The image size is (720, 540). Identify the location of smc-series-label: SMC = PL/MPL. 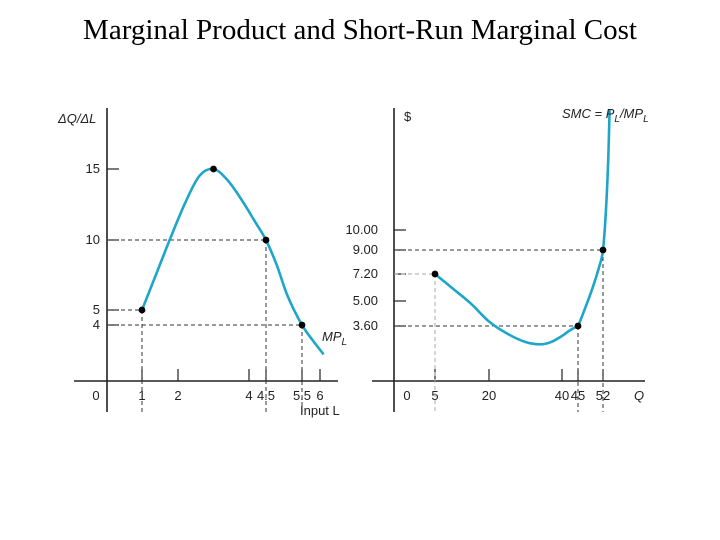
(605, 115).